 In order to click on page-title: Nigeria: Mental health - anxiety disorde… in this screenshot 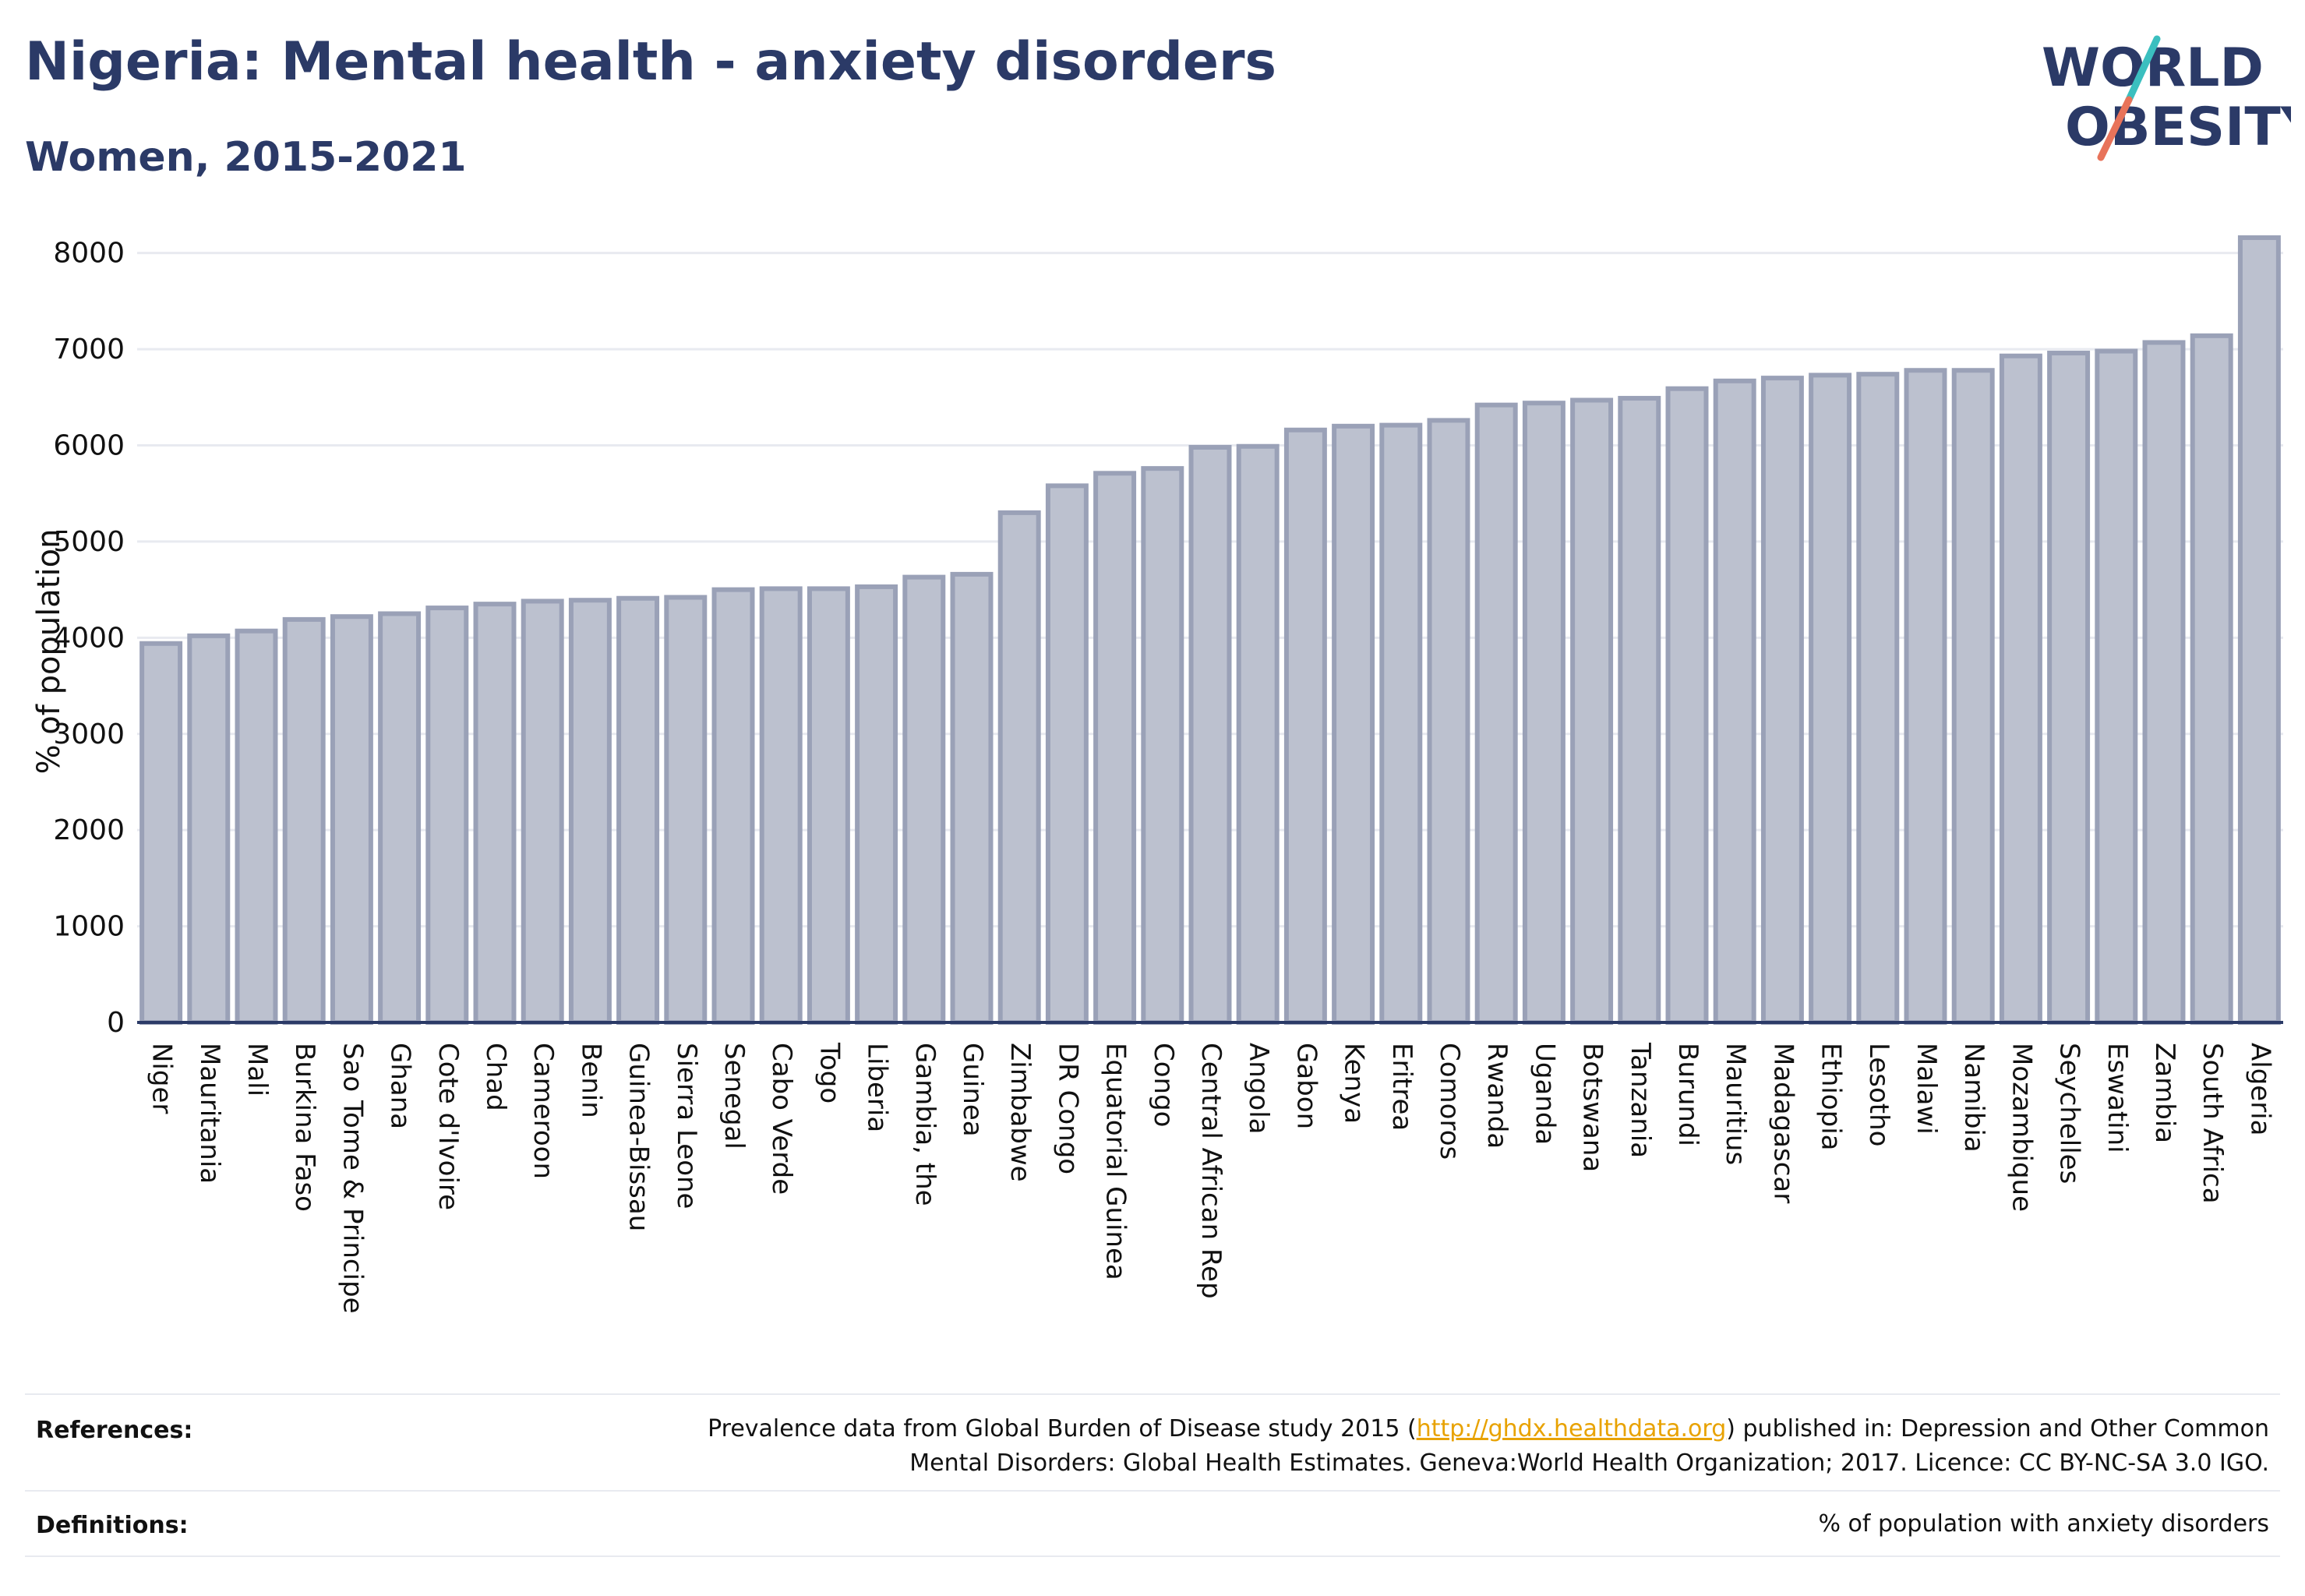, I will do `click(651, 62)`.